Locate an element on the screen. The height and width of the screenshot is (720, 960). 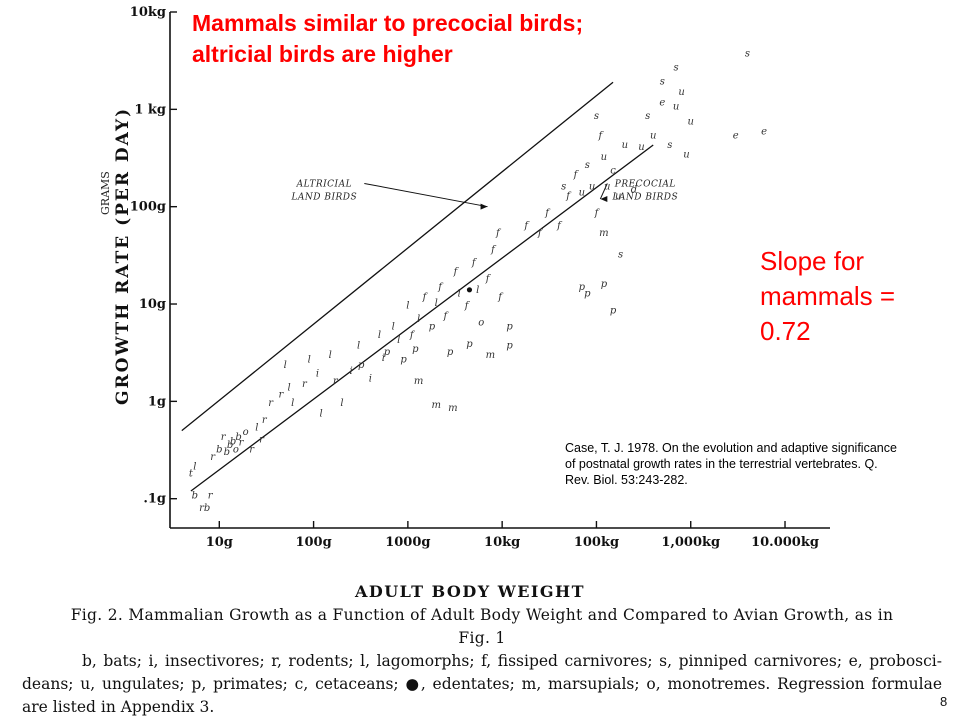
x-tick-label: 10.000kg is located at coordinates (785, 542).